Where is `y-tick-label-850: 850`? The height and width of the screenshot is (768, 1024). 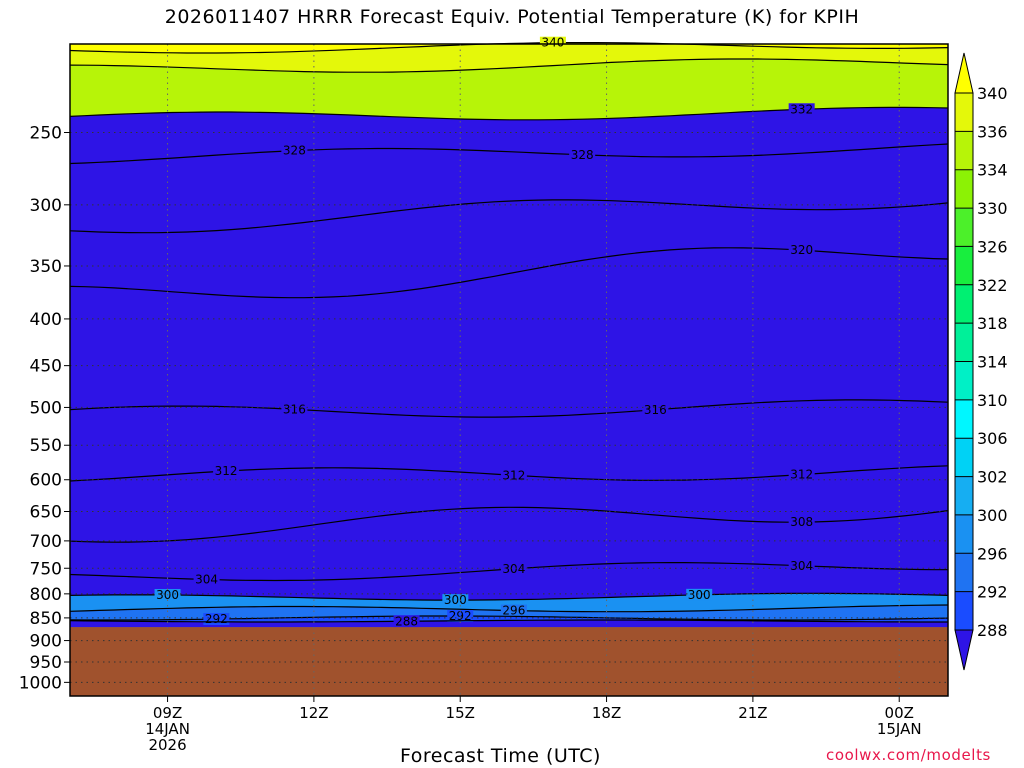 y-tick-label-850: 850 is located at coordinates (46, 619).